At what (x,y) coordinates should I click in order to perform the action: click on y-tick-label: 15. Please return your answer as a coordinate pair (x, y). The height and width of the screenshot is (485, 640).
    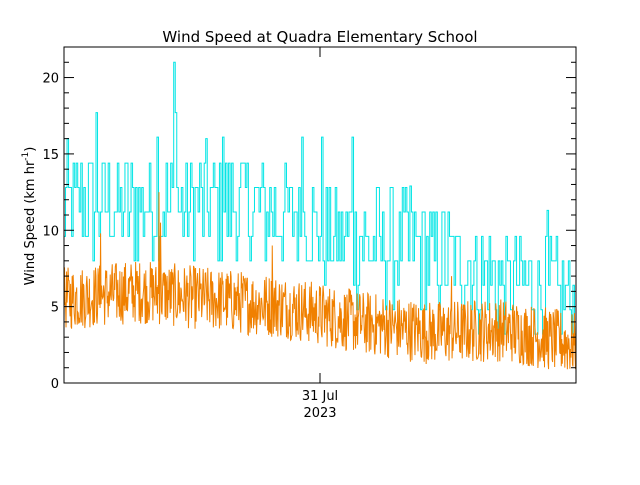
    Looking at the image, I should click on (50, 155).